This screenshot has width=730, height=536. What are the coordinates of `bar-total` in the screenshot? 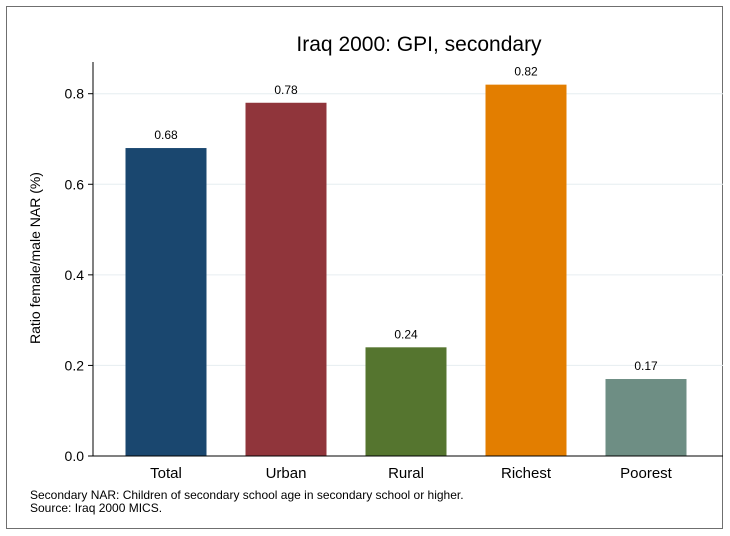 It's located at (166, 302).